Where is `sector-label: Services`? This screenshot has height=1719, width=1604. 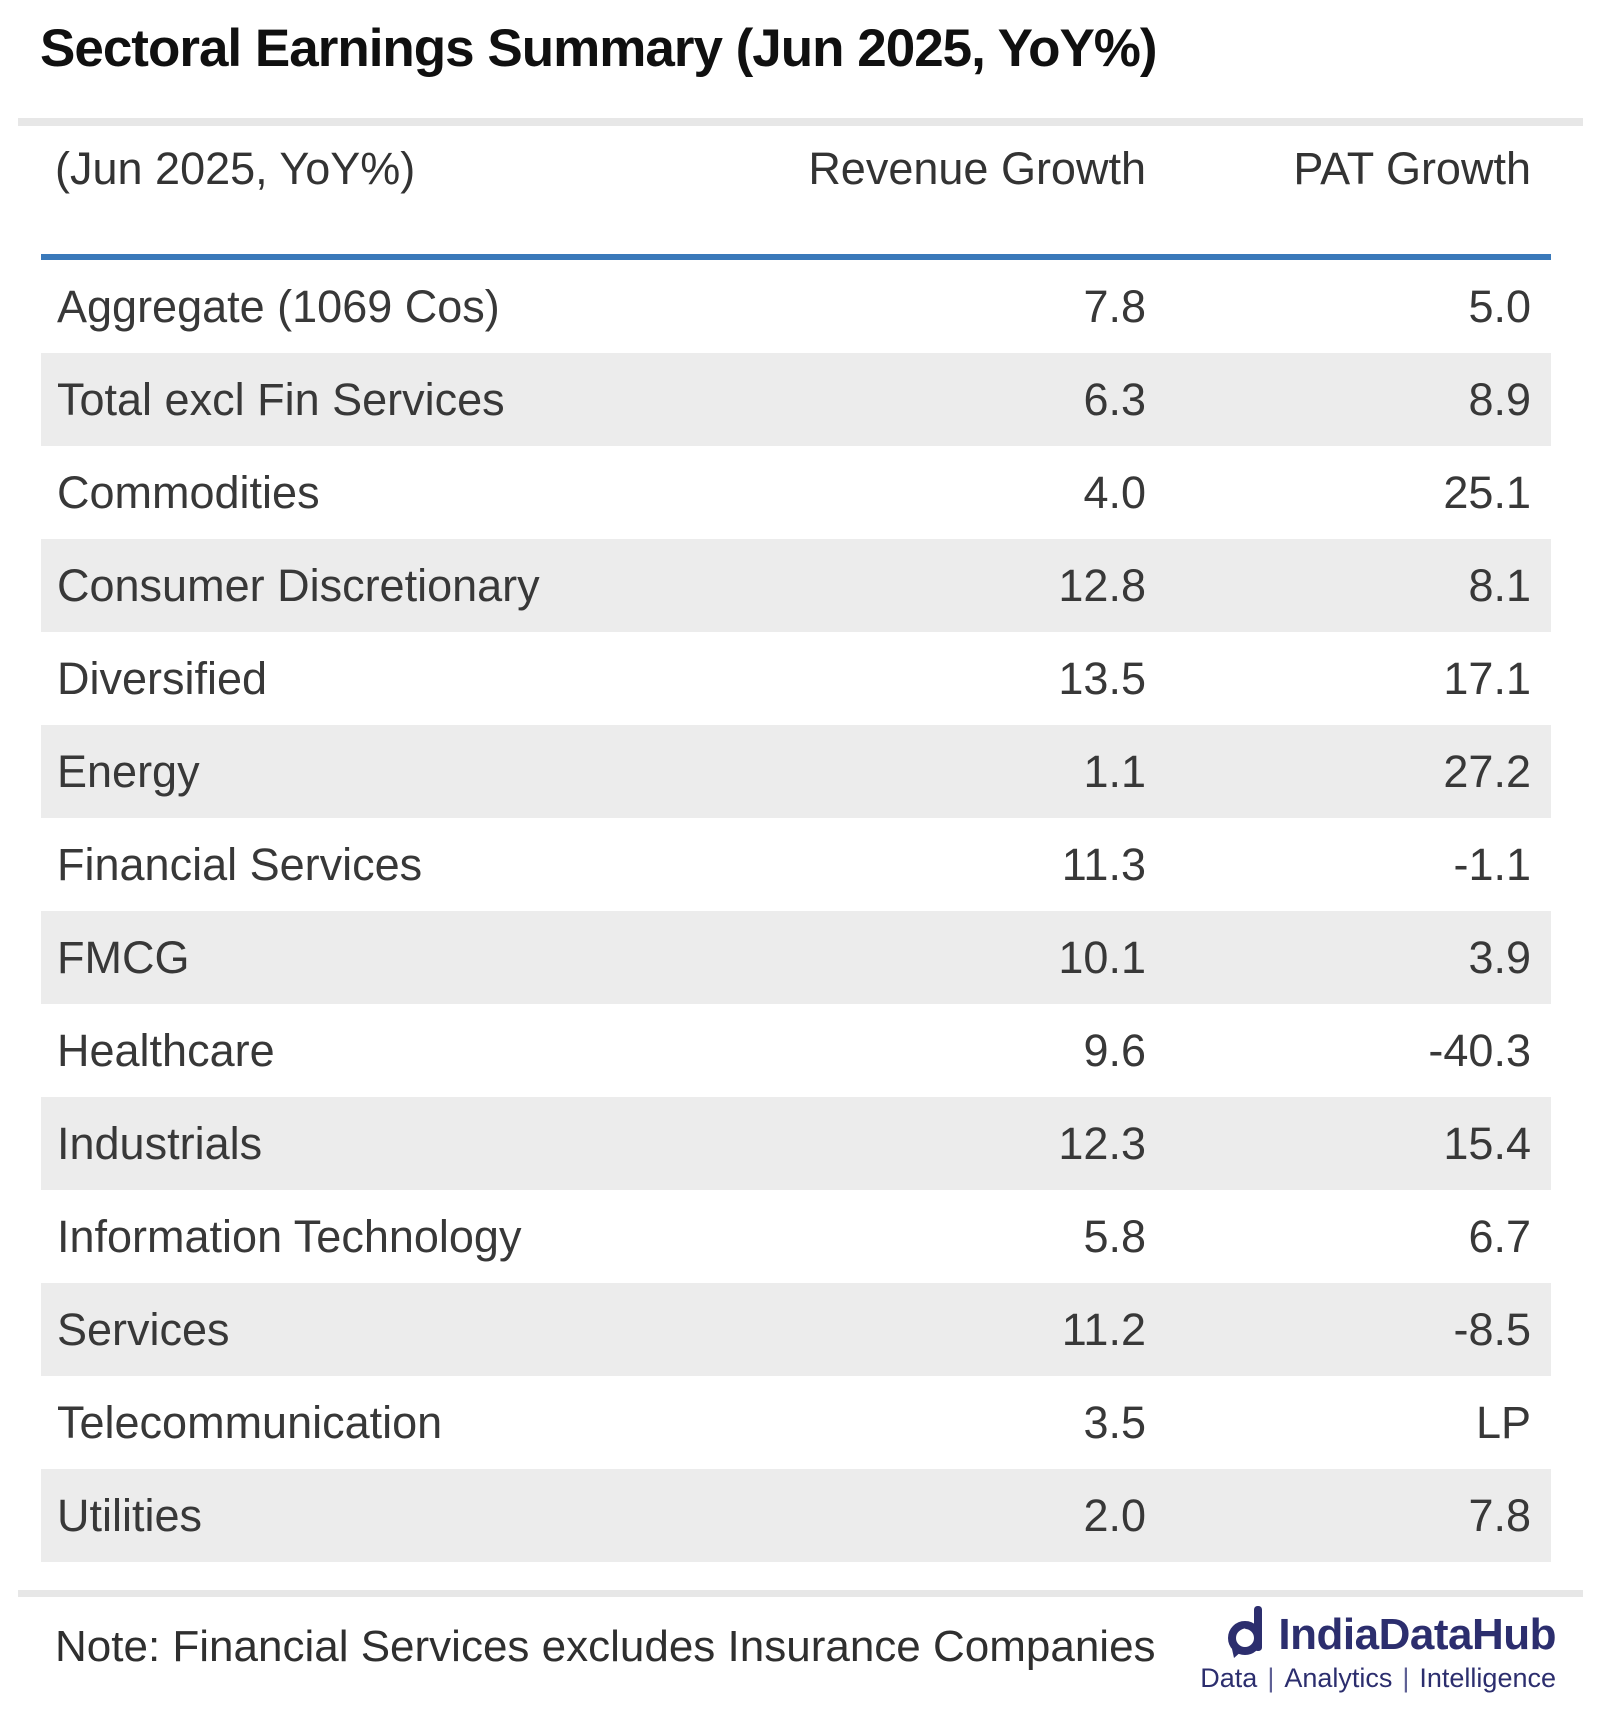
sector-label: Services is located at coordinates (143, 1329).